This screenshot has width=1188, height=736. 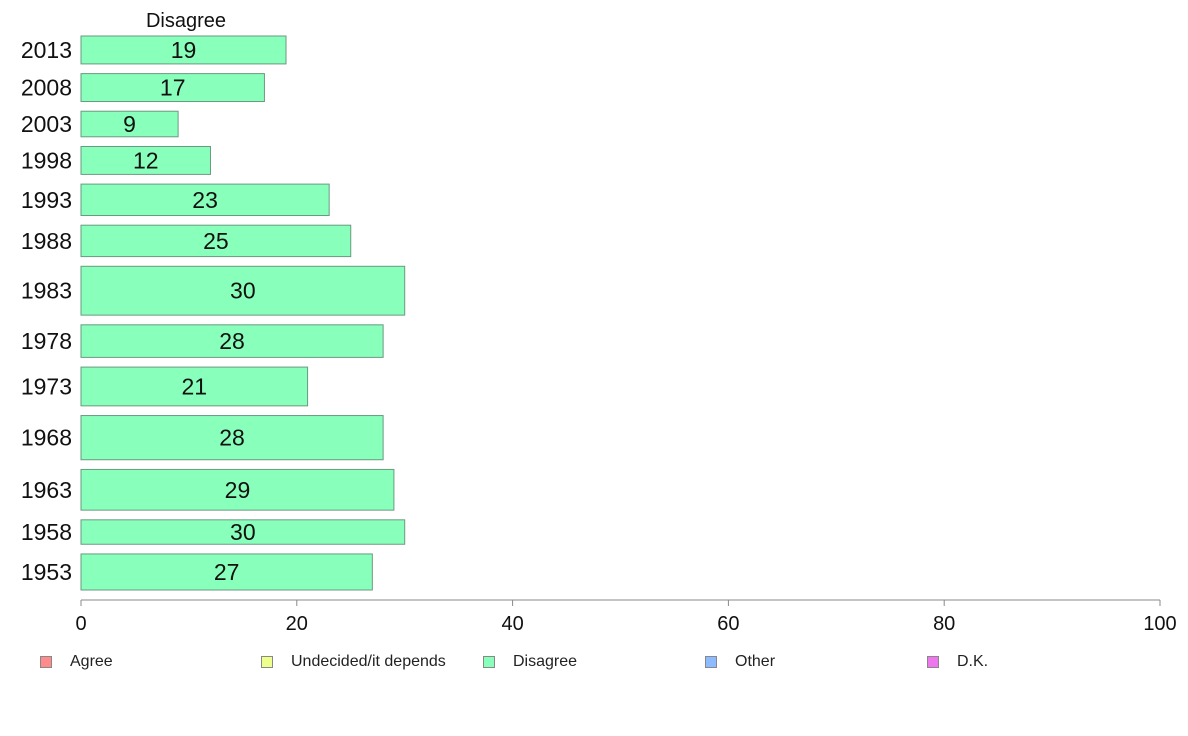 I want to click on legend-item-undecided: Undecided/it depends, so click(x=353, y=662).